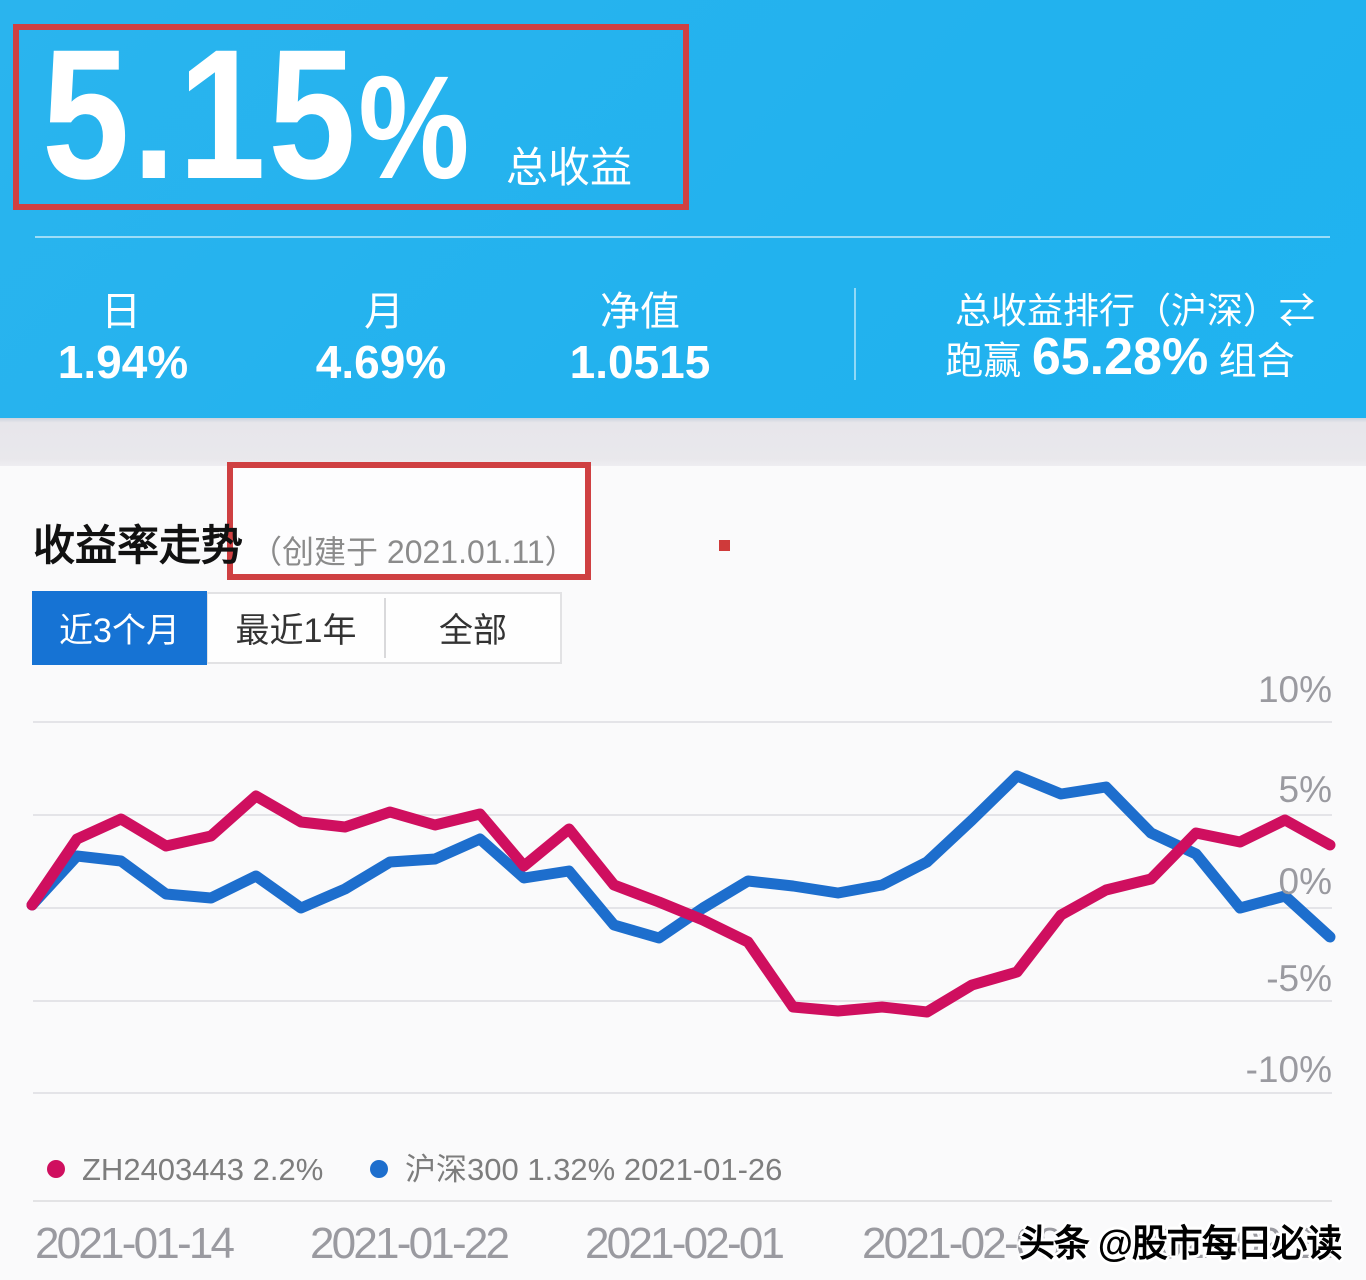  What do you see at coordinates (593, 1169) in the screenshot?
I see `svg-text: 沪深300 1.32% 2021-01-26` at bounding box center [593, 1169].